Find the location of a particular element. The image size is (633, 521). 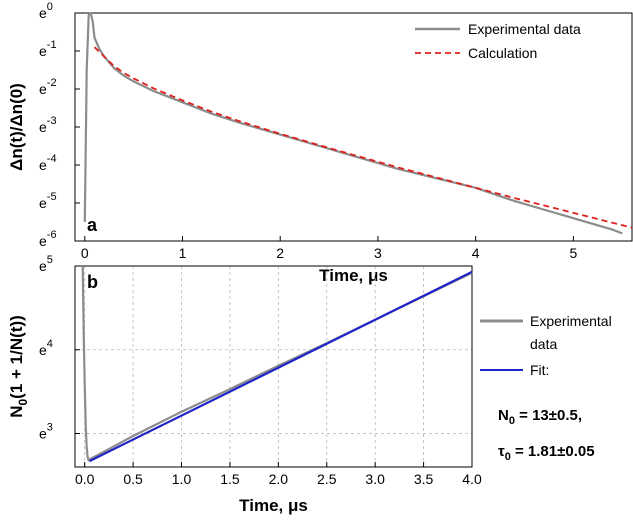

y-tick-label: e-5 is located at coordinates (48, 201).